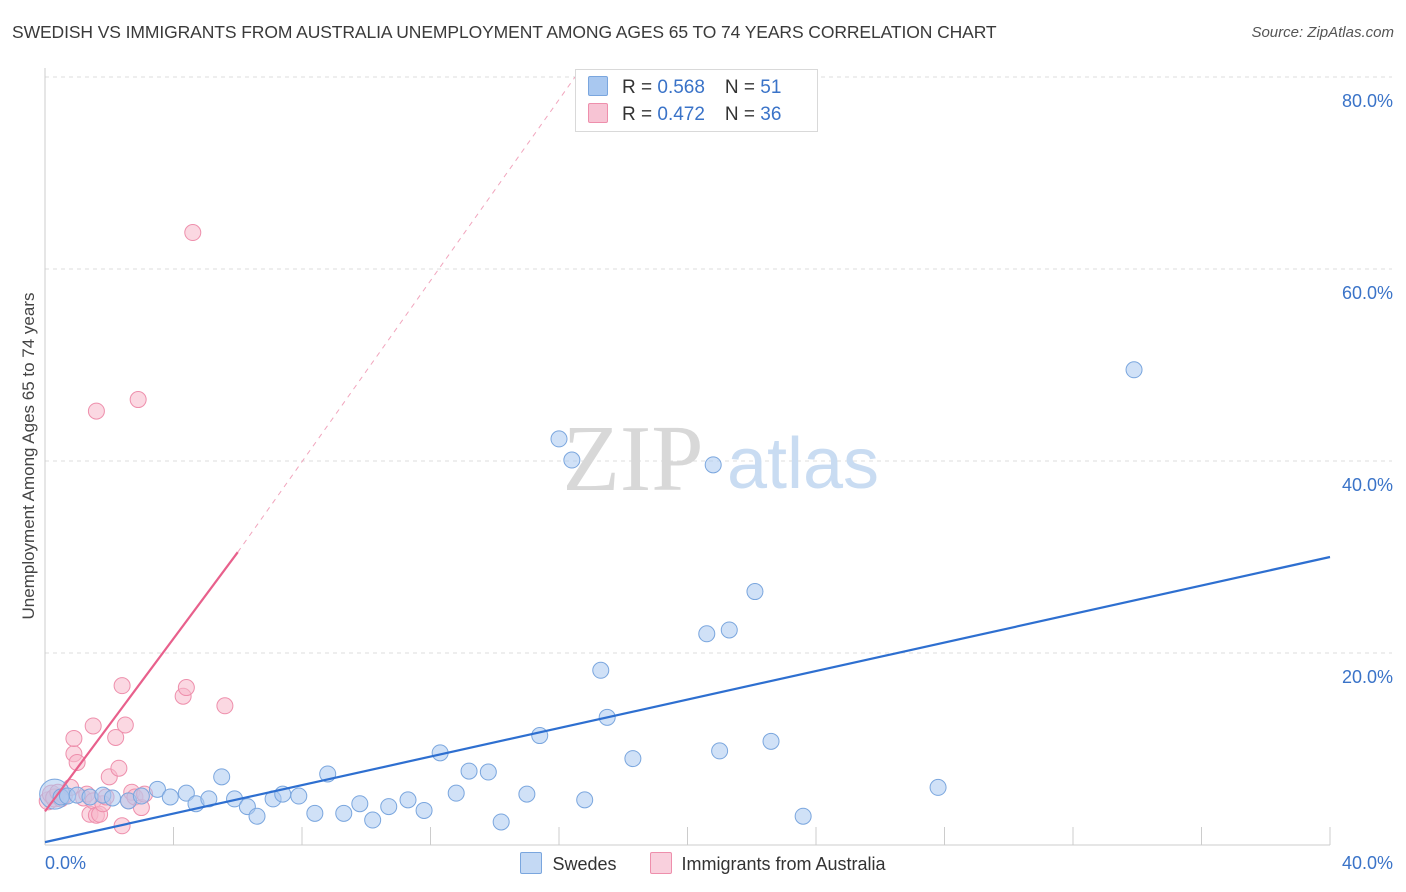 Image resolution: width=1406 pixels, height=892 pixels. Describe the element at coordinates (65, 863) in the screenshot. I see `x-tick-label: 0.0%` at that location.